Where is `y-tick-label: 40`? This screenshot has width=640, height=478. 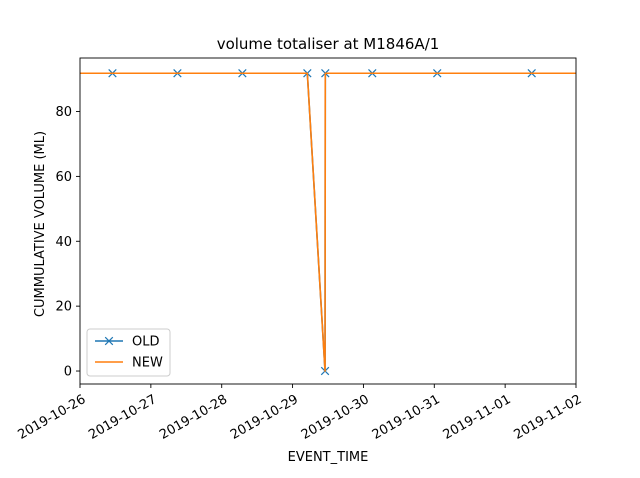
y-tick-label: 40 is located at coordinates (63, 242).